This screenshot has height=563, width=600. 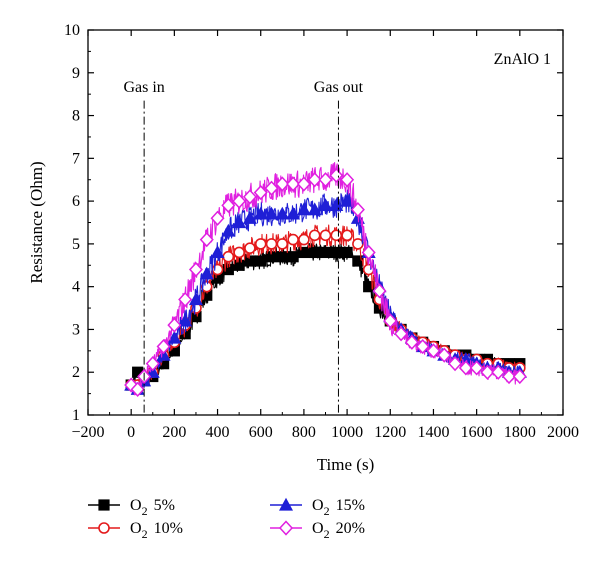 What do you see at coordinates (390, 432) in the screenshot?
I see `x-tick-label: 1200` at bounding box center [390, 432].